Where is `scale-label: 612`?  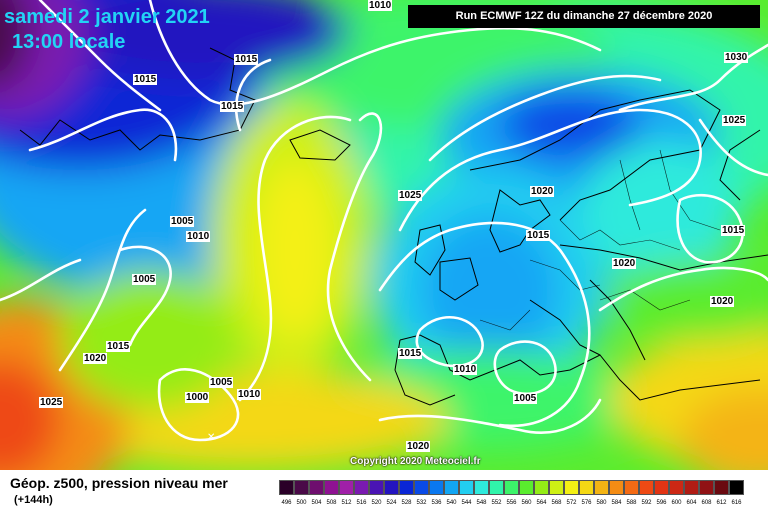 scale-label: 612 is located at coordinates (721, 503).